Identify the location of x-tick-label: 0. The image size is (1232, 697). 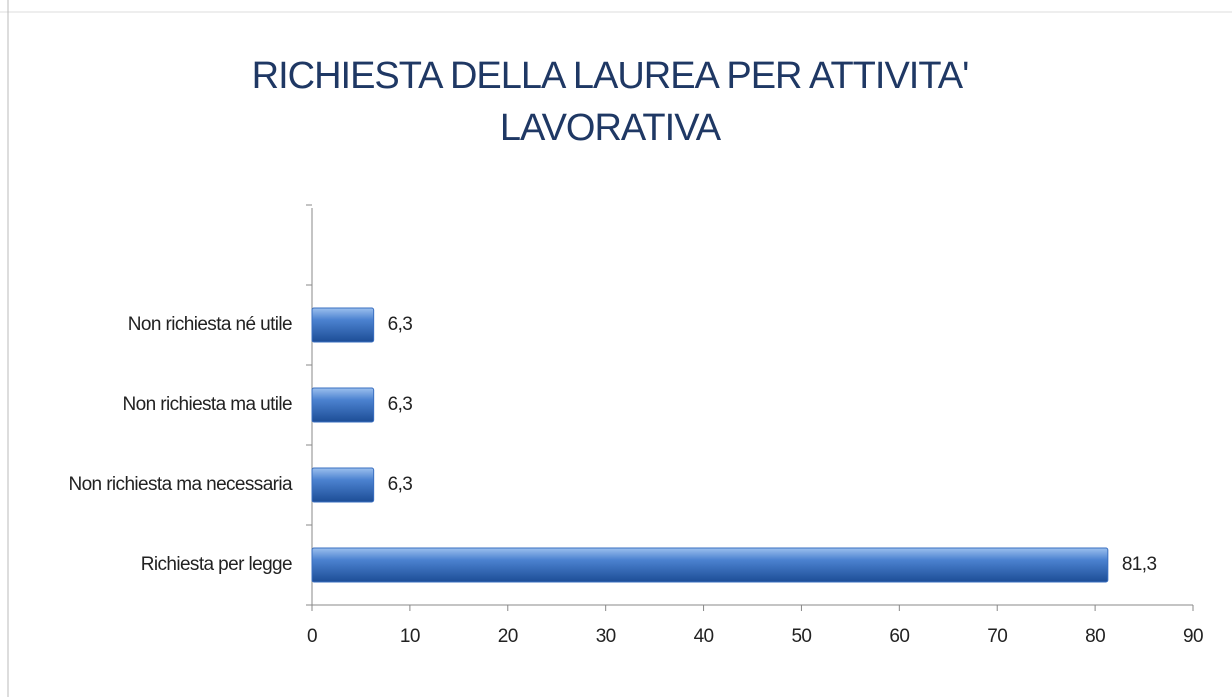
(312, 636).